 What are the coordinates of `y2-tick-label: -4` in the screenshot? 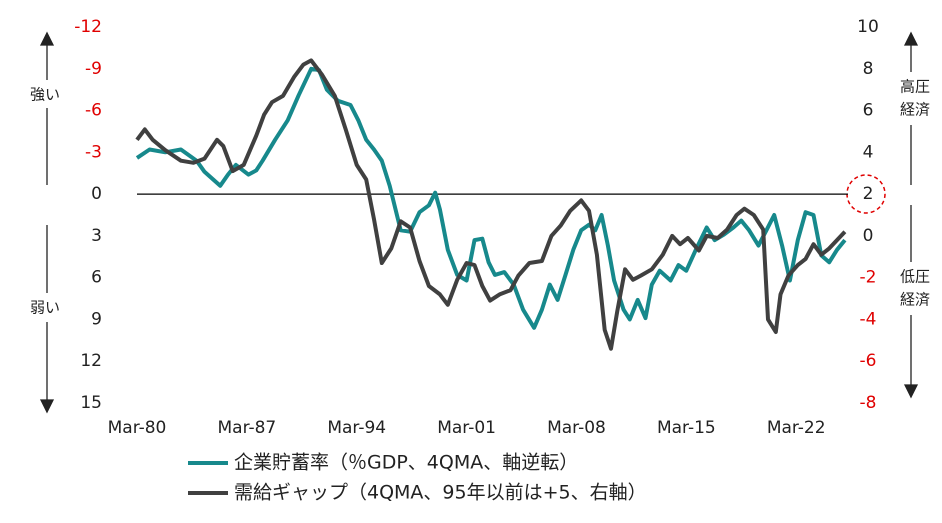 It's located at (868, 319).